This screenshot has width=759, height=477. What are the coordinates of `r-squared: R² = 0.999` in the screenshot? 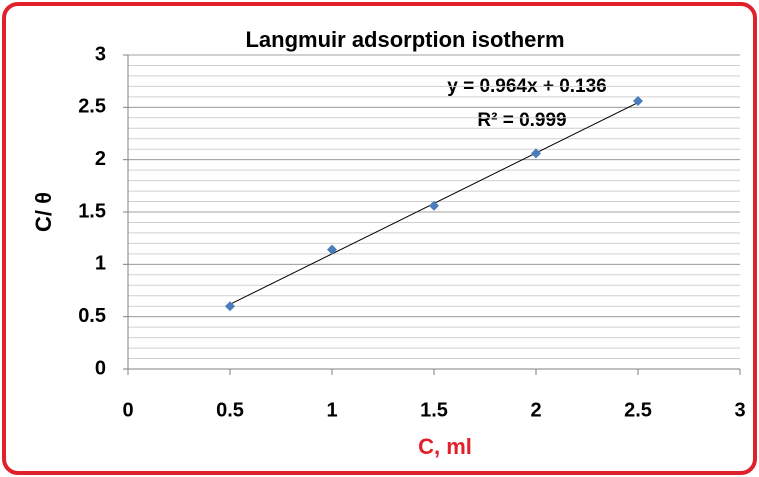 It's located at (521, 120).